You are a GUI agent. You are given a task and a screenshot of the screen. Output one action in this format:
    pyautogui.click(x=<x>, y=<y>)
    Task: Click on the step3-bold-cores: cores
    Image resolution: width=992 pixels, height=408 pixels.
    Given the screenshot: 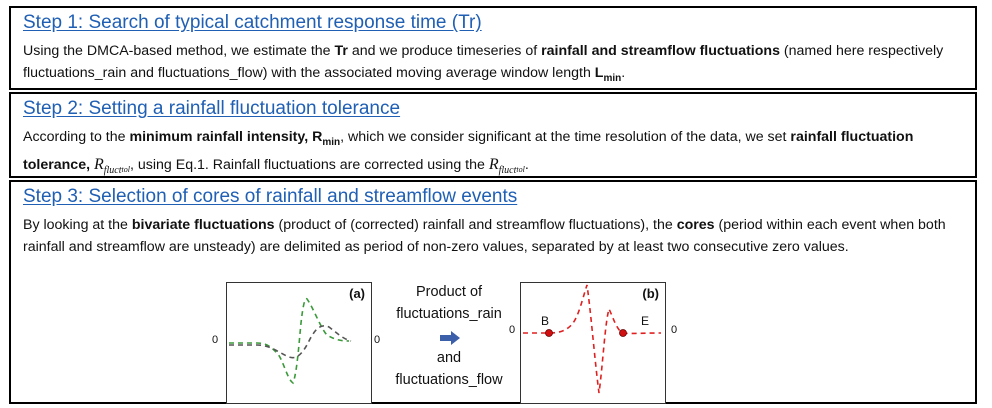 What is the action you would take?
    pyautogui.click(x=695, y=225)
    